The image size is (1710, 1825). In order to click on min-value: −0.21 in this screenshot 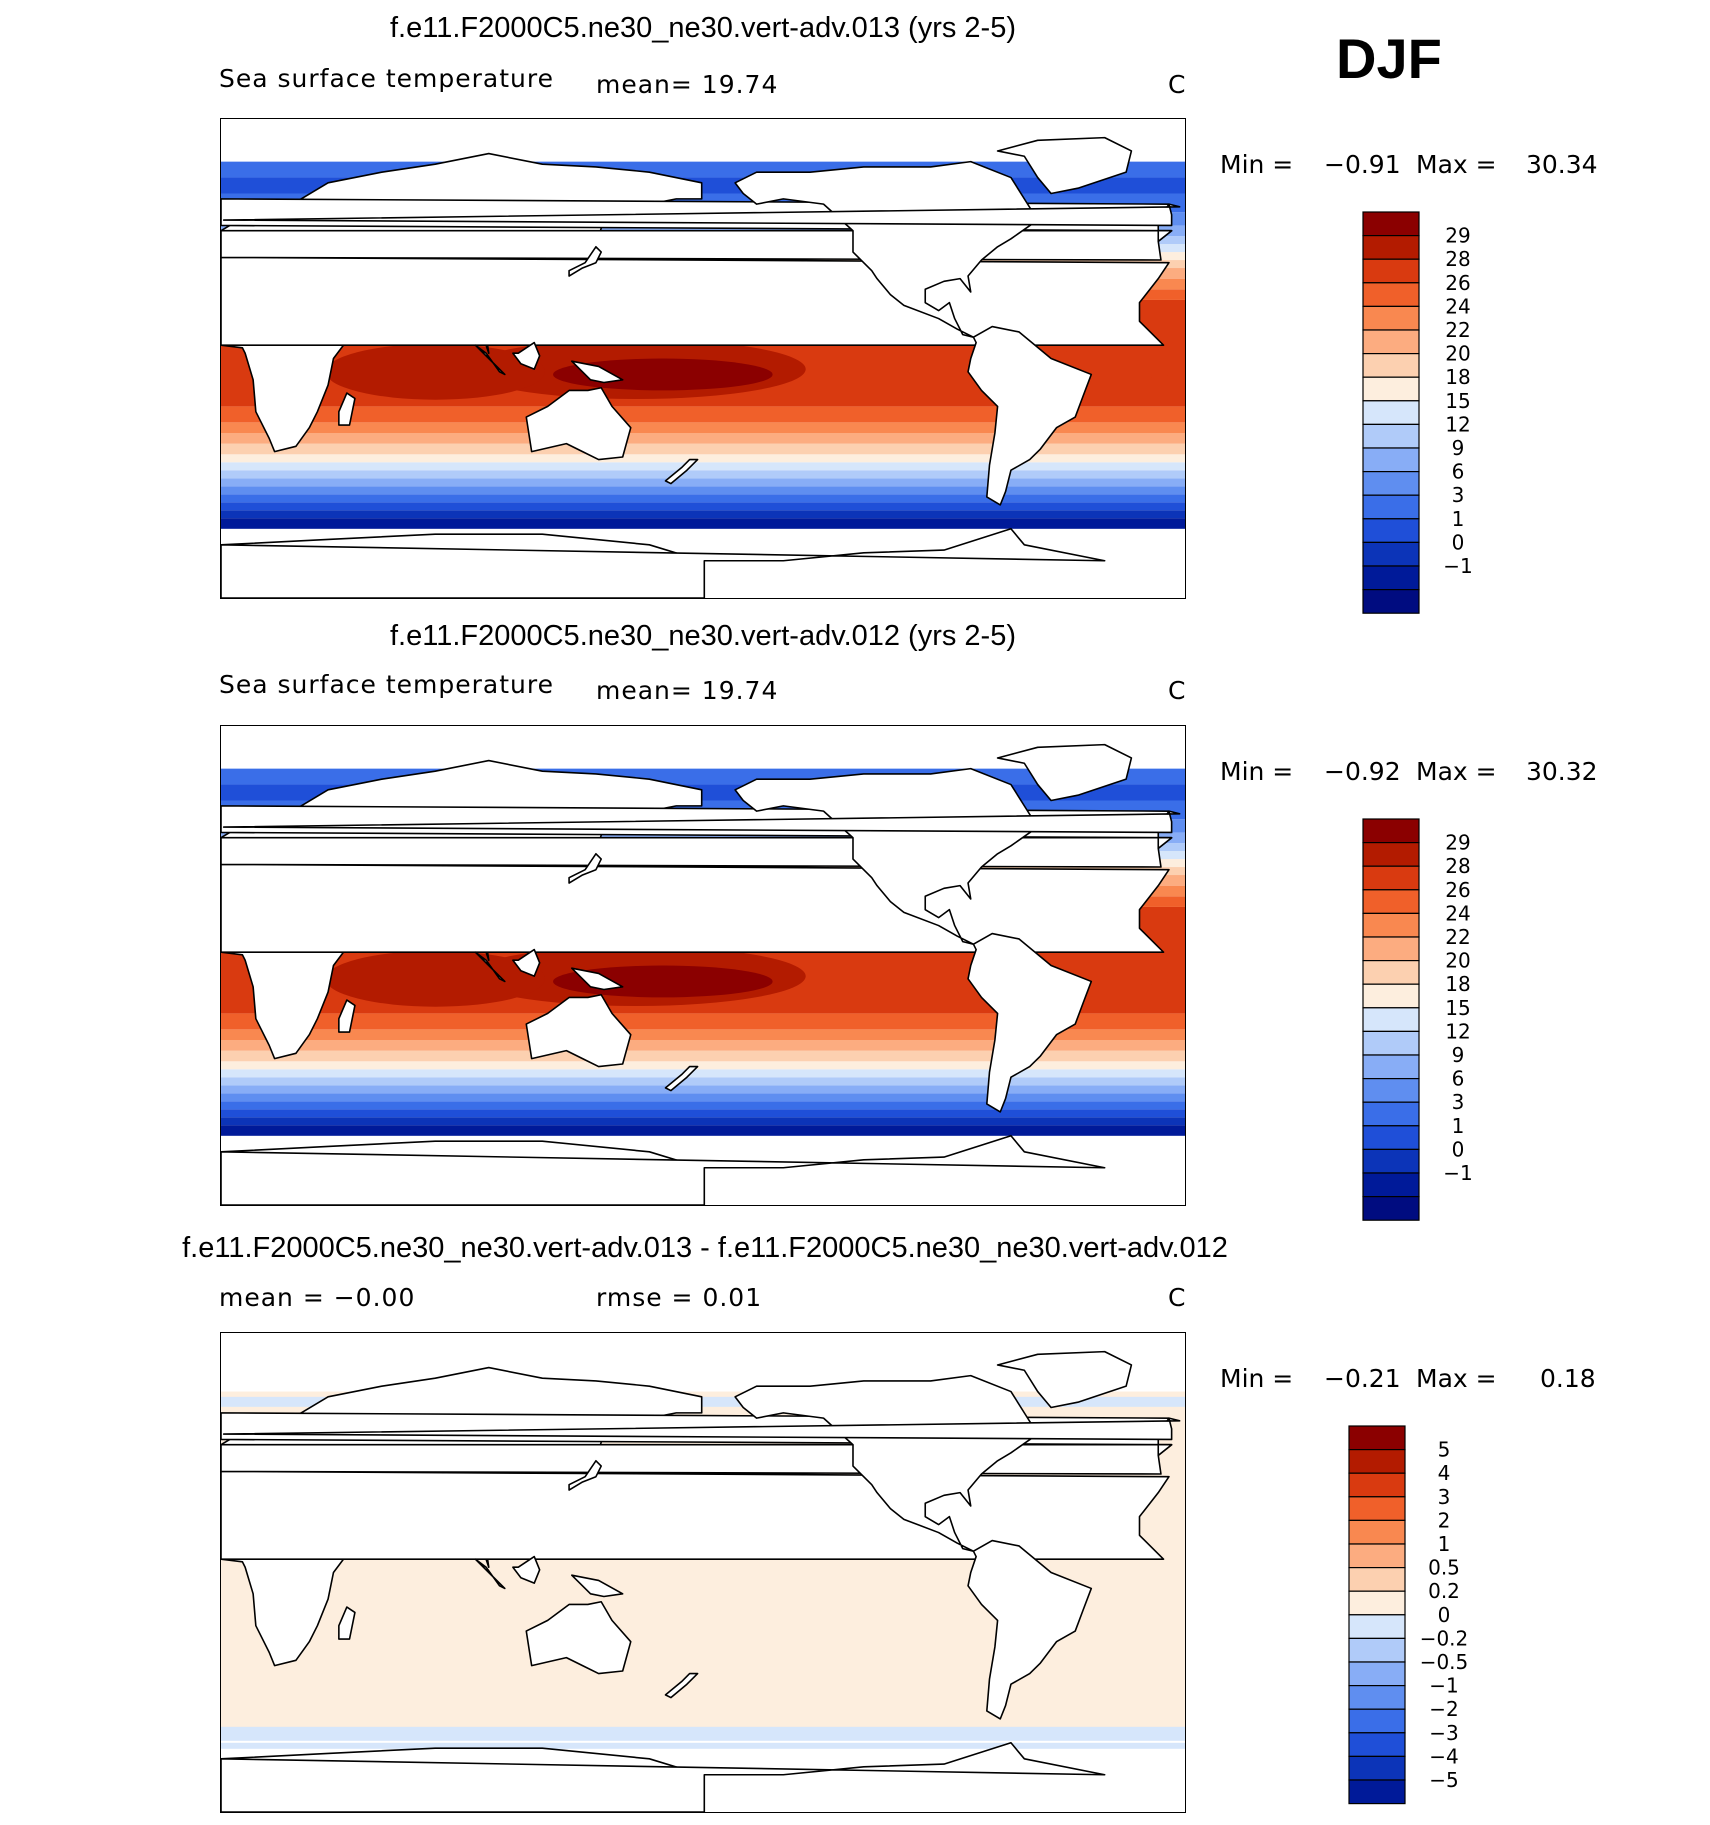, I will do `click(1362, 1378)`.